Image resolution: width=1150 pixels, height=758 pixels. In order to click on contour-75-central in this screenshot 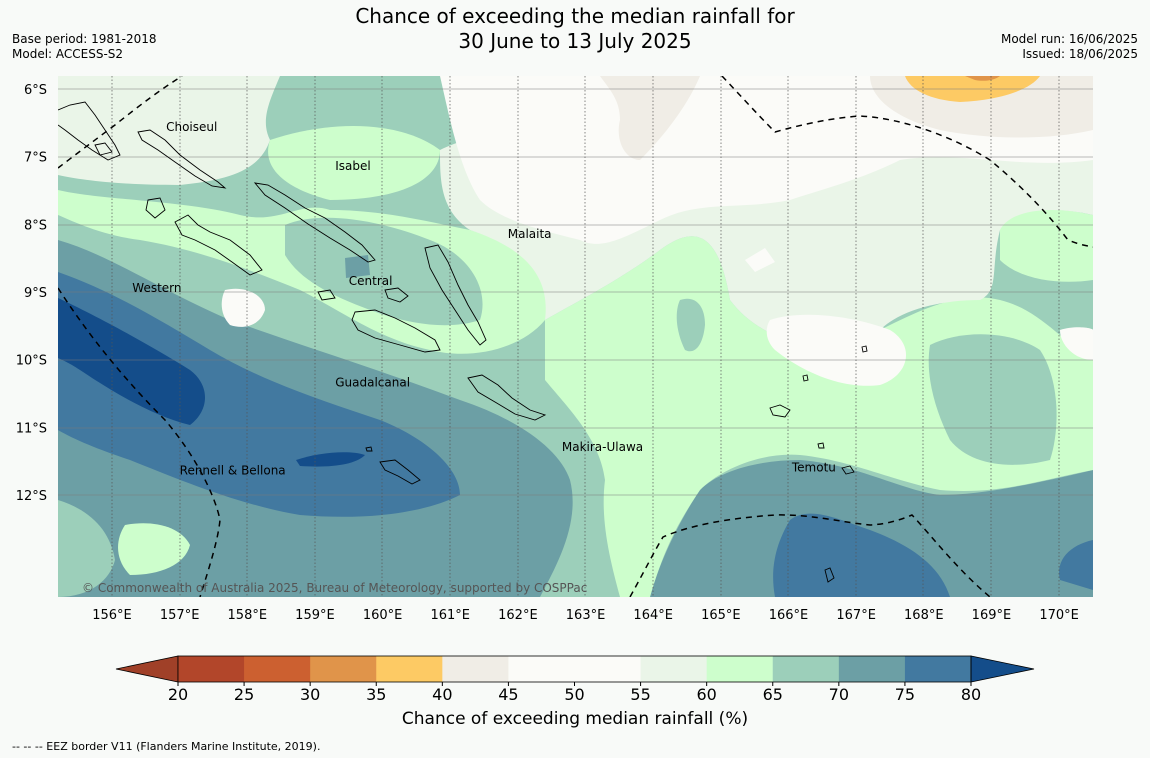, I will do `click(357, 266)`.